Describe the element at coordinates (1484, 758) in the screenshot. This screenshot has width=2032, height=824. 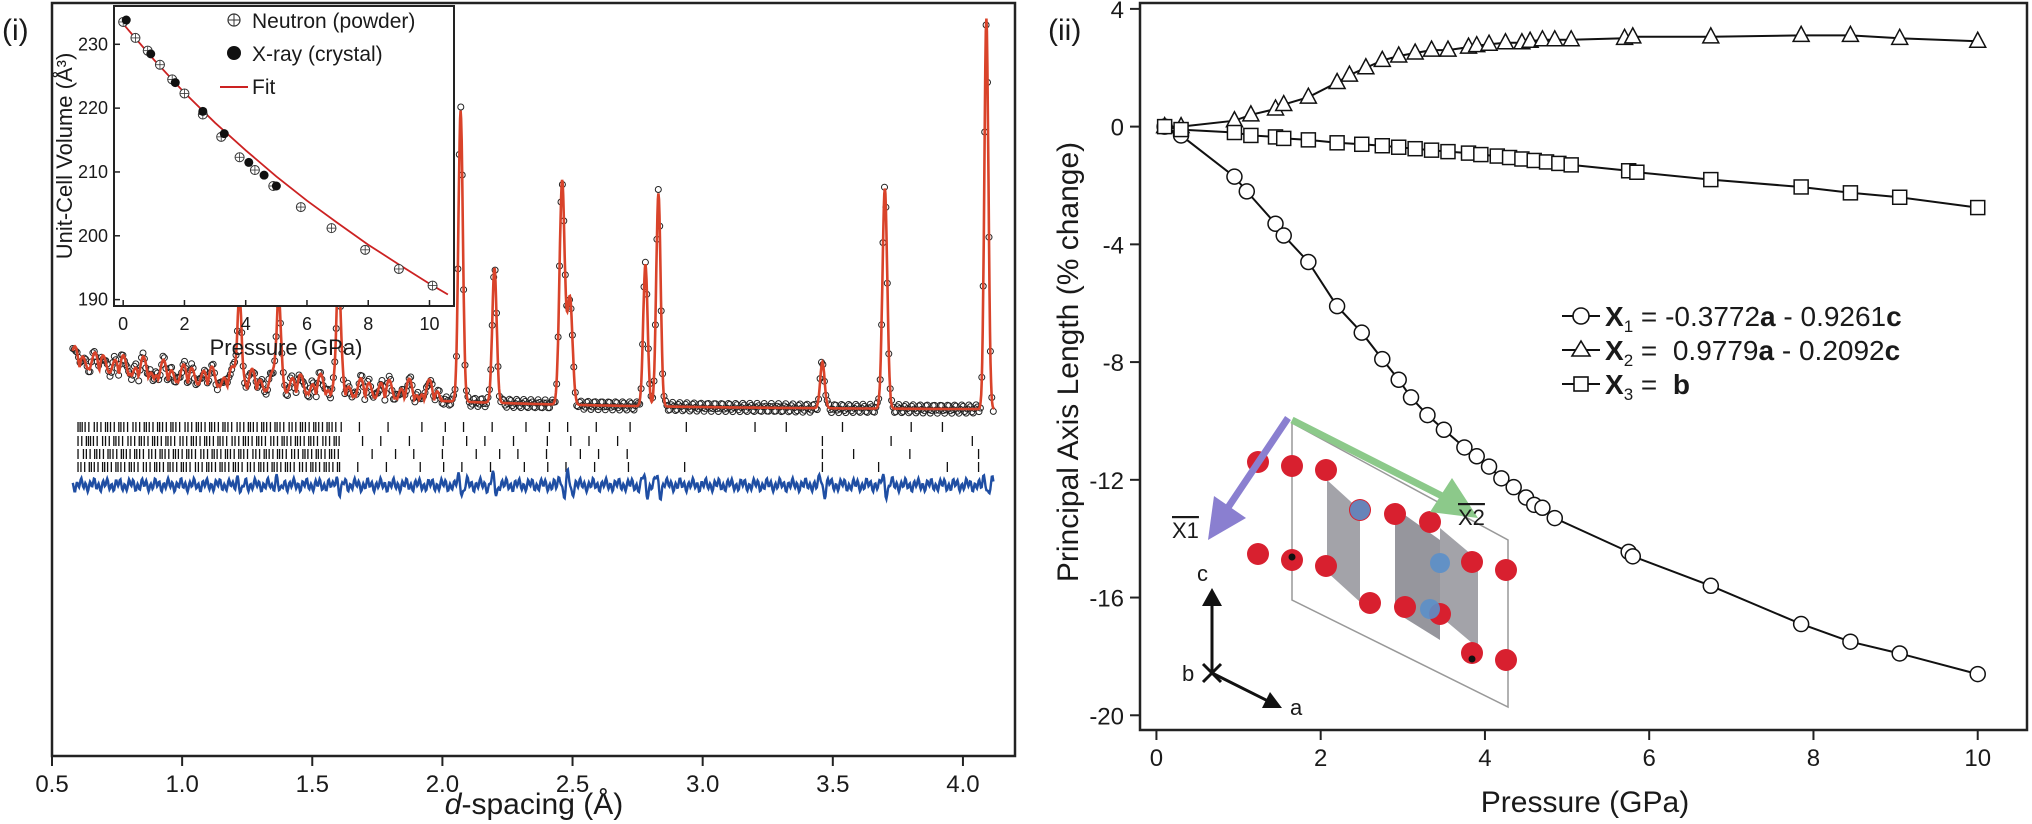
I see `x-tick-label: 4` at that location.